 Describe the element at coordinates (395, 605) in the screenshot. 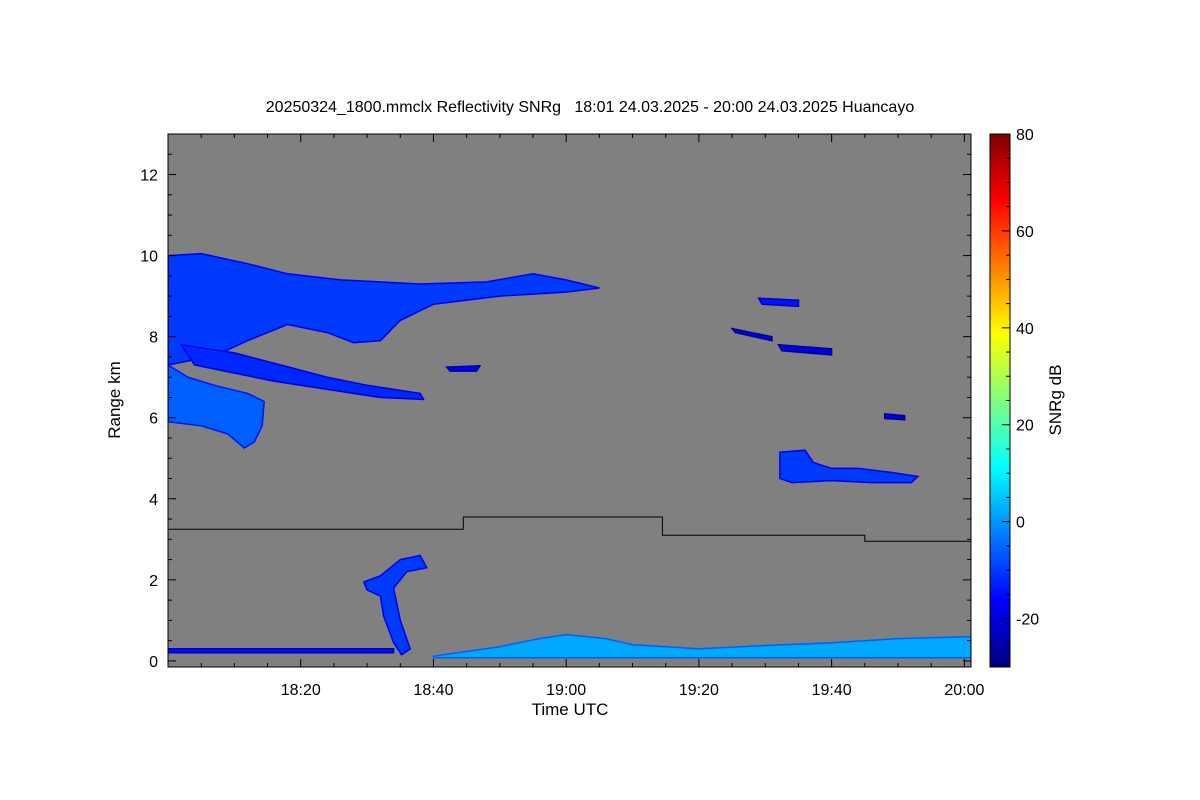

I see `echo-fallstreak` at that location.